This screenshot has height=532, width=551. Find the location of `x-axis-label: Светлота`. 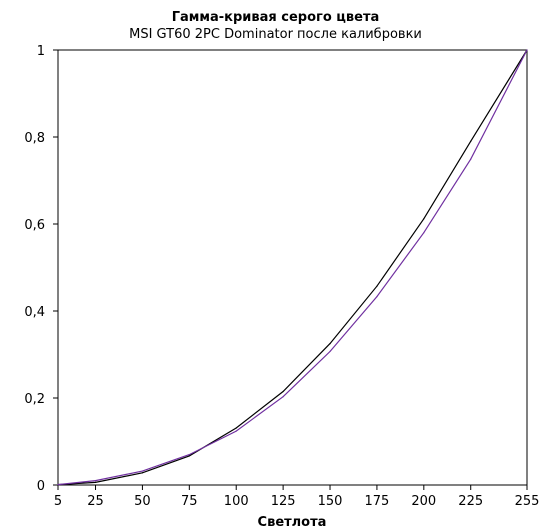

x-axis-label: Светлота is located at coordinates (292, 522).